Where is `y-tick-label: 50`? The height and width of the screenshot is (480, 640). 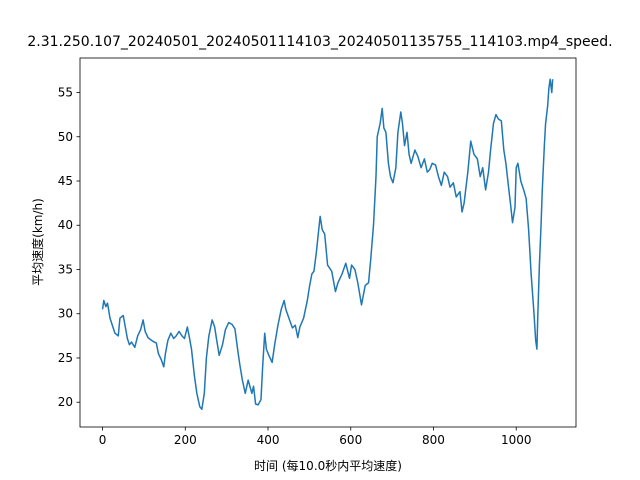
y-tick-label: 50 is located at coordinates (65, 137).